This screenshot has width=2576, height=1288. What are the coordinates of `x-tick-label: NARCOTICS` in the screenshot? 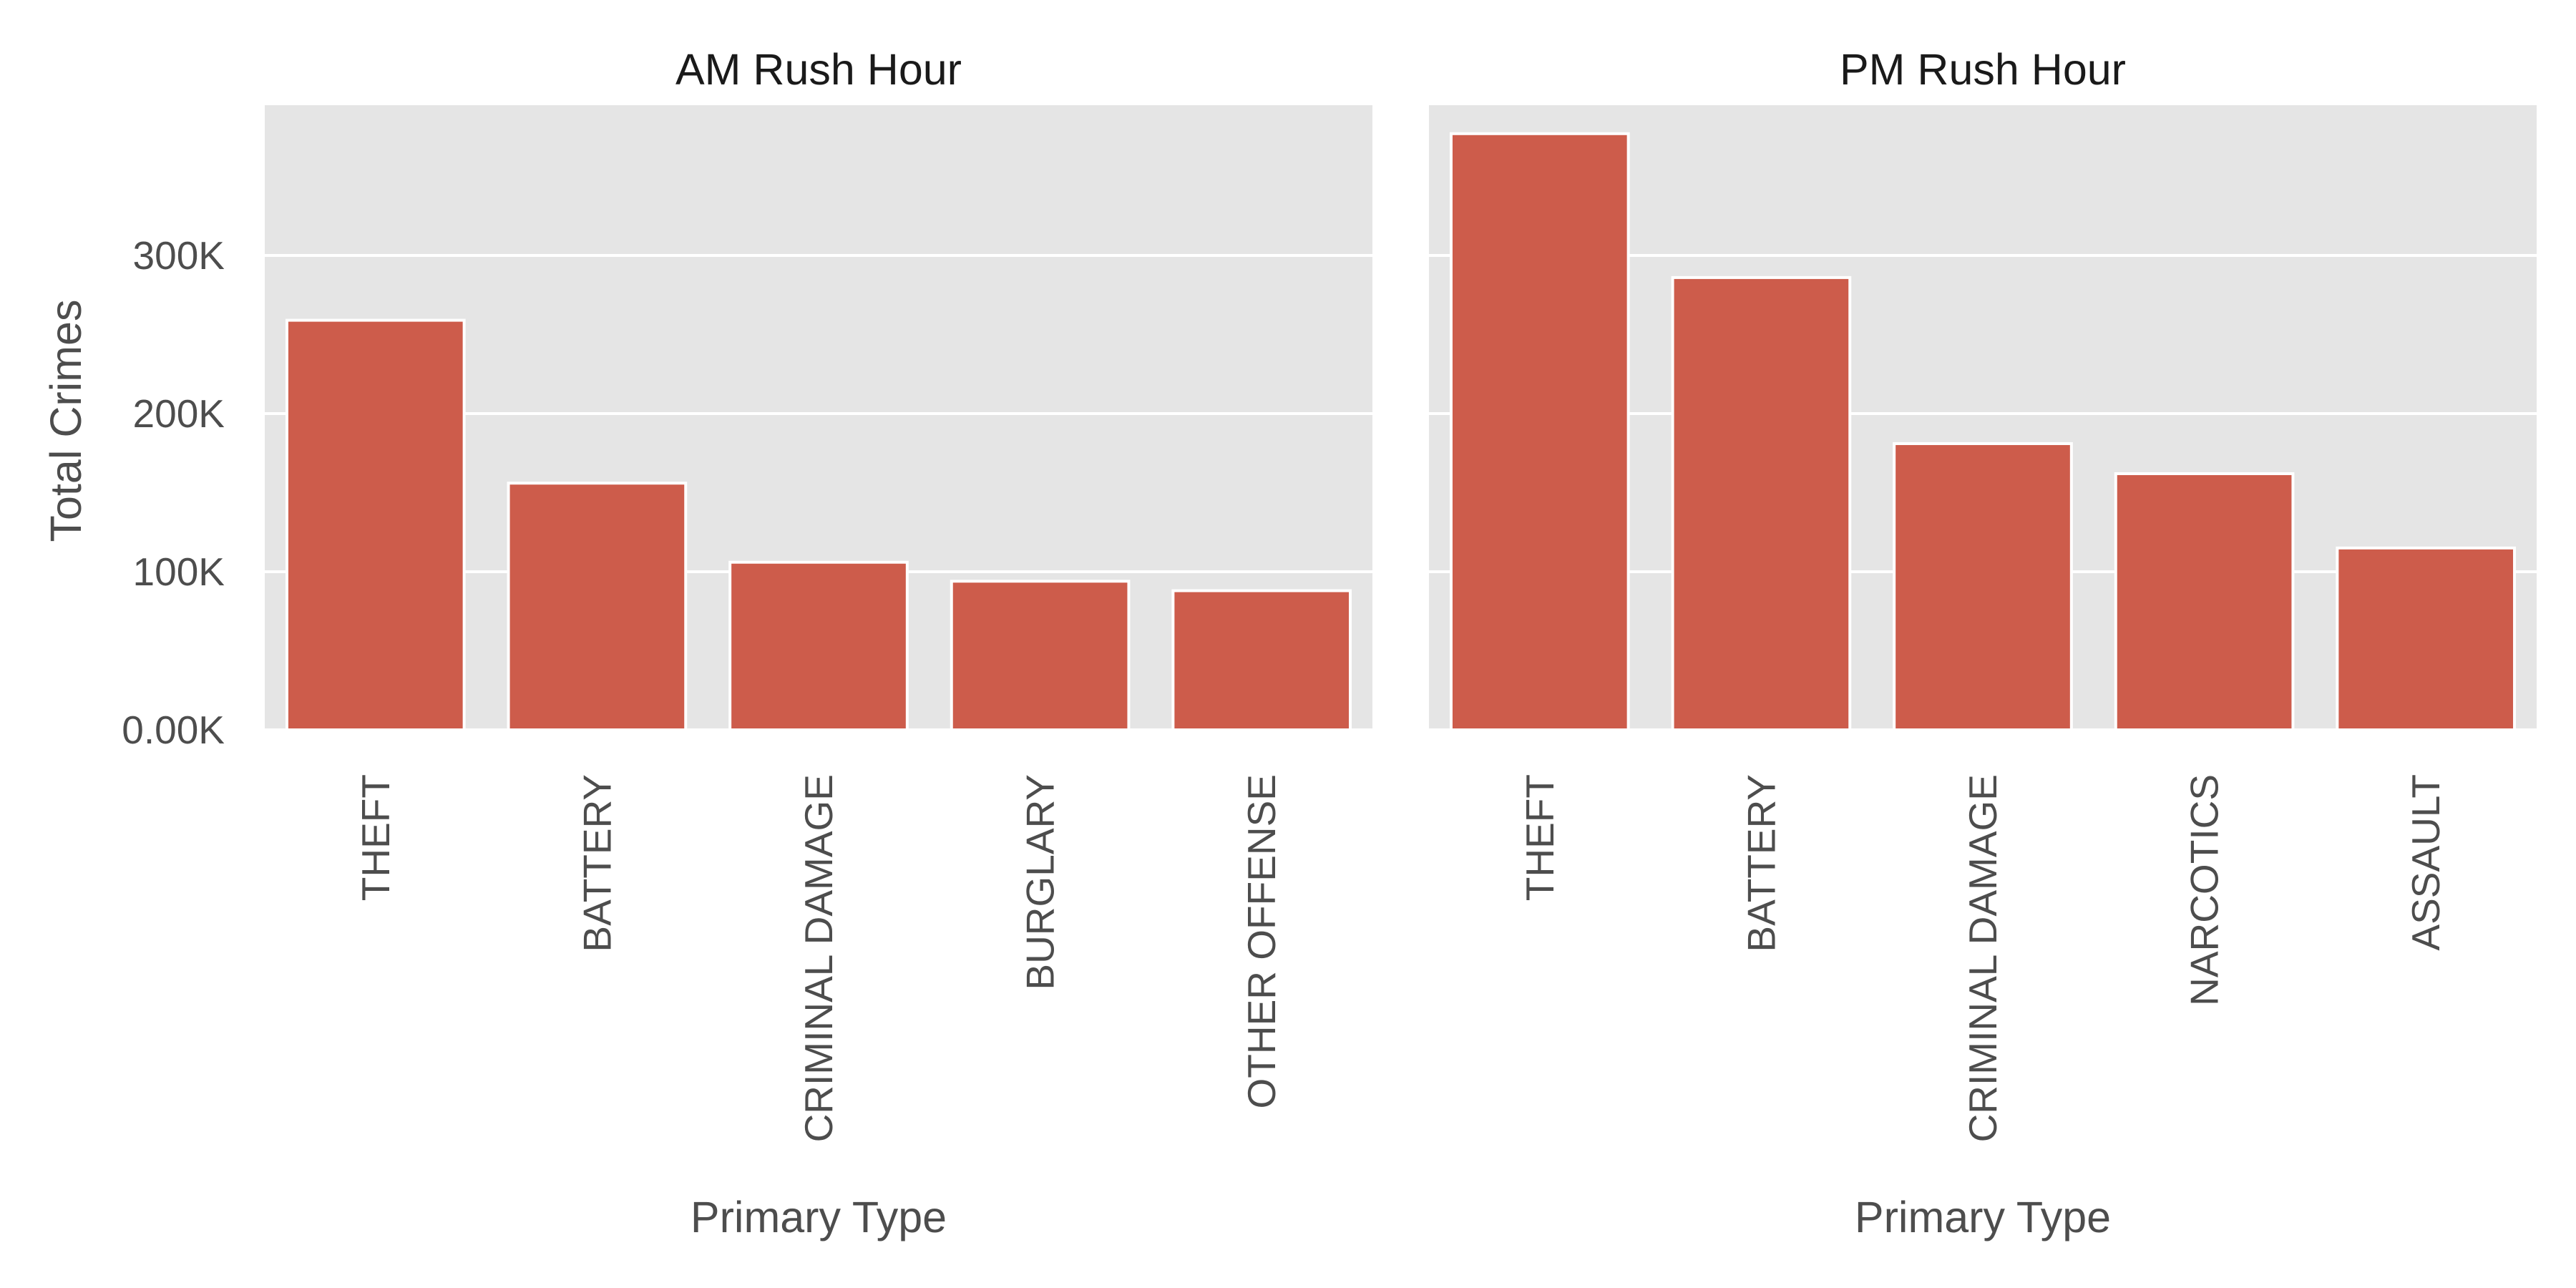 It's located at (2204, 890).